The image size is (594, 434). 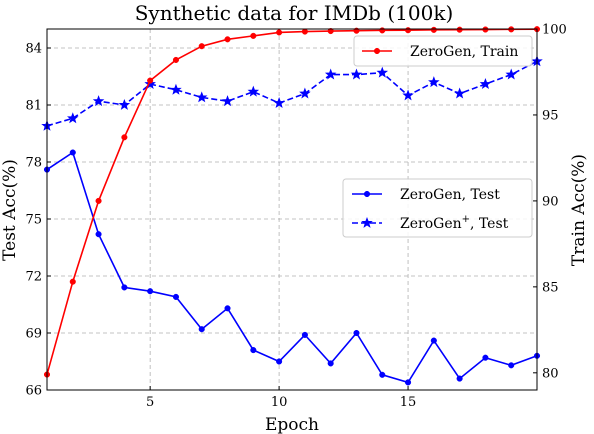 What do you see at coordinates (489, 224) in the screenshot?
I see `legend-lower-test-plus-label-suffix: , Test` at bounding box center [489, 224].